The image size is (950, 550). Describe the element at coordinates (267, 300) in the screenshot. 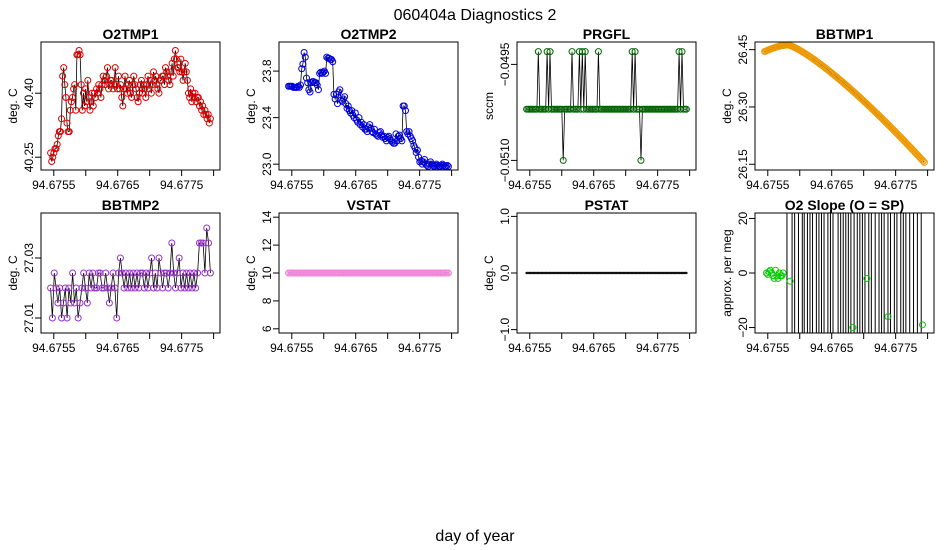

I see `y-tick-label: 8` at that location.